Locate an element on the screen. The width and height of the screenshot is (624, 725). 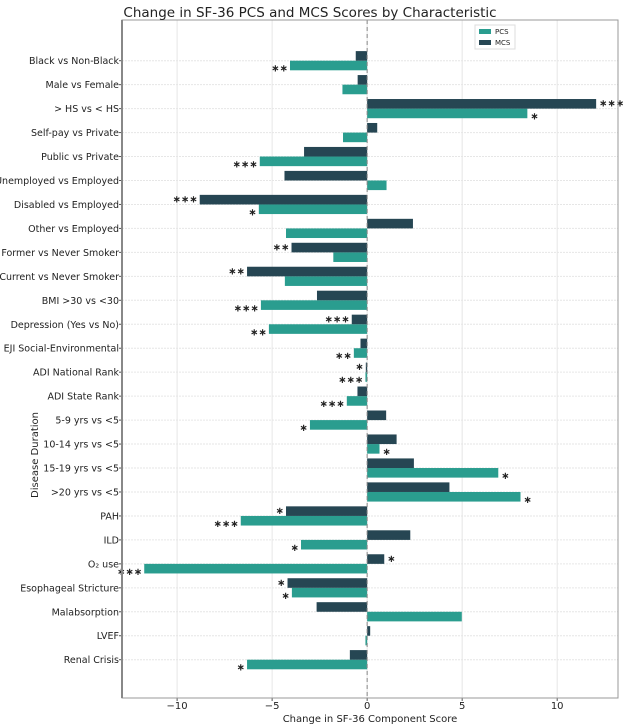
y-tick-label: Esophageal Stricture is located at coordinates (69, 588).